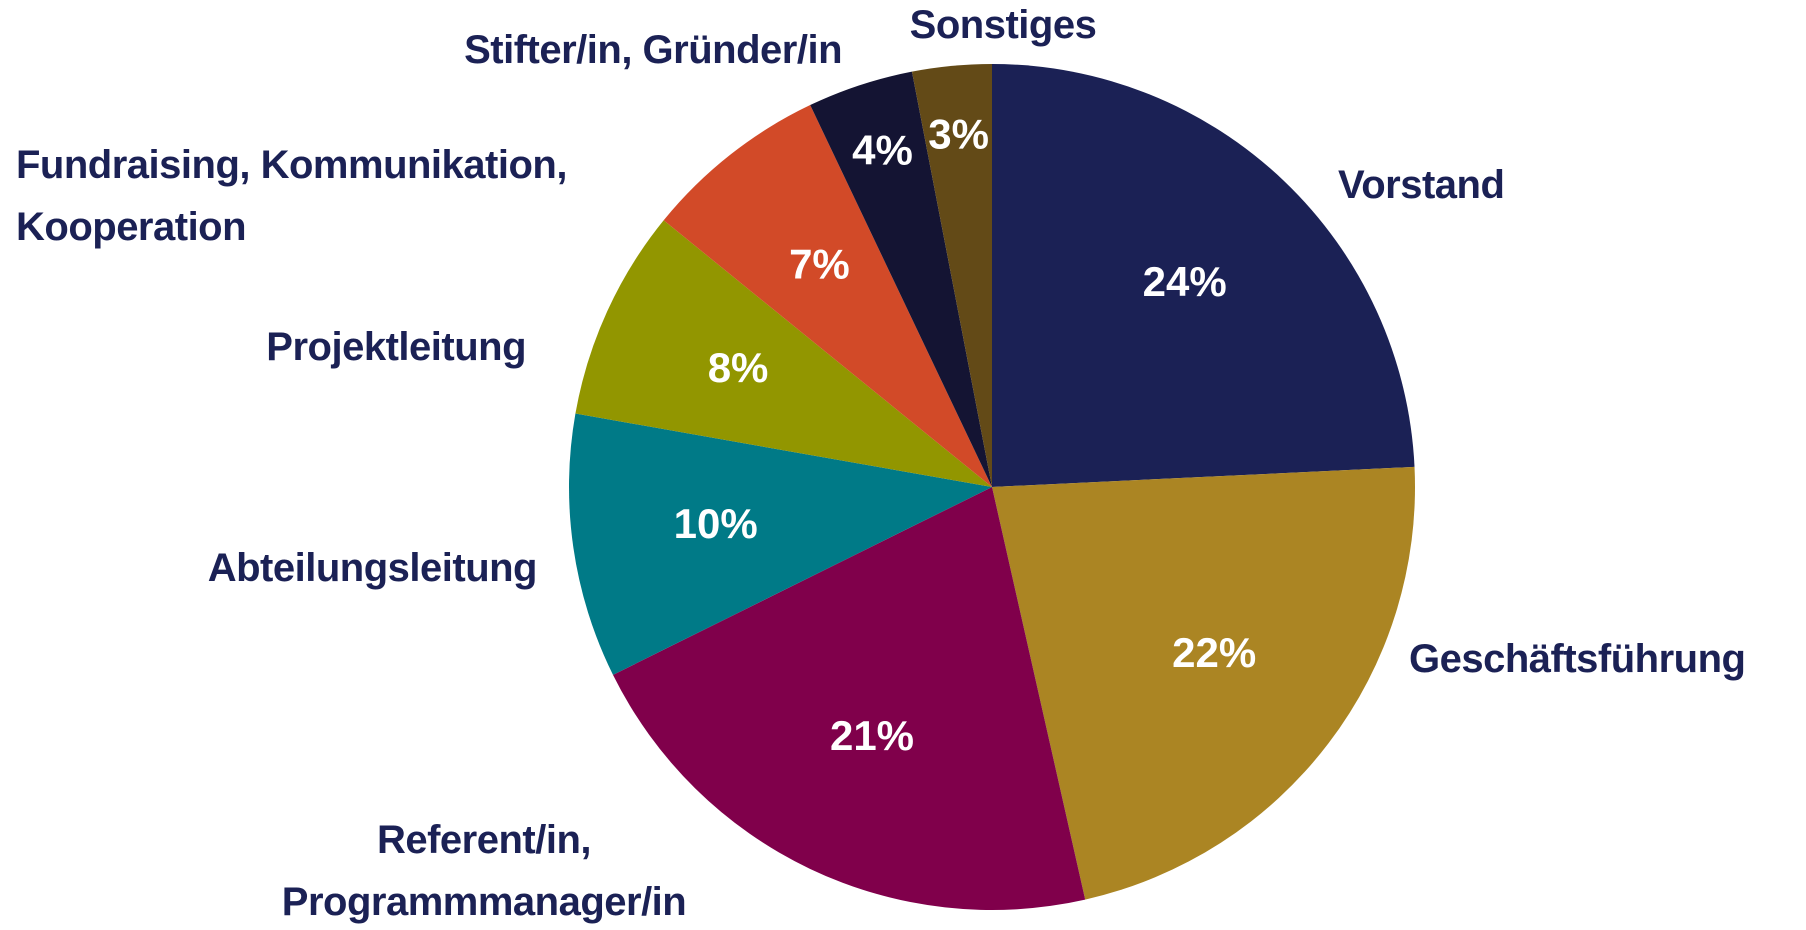  I want to click on category-label: Fundraising, Kommunikation, Kooperation, so click(291, 196).